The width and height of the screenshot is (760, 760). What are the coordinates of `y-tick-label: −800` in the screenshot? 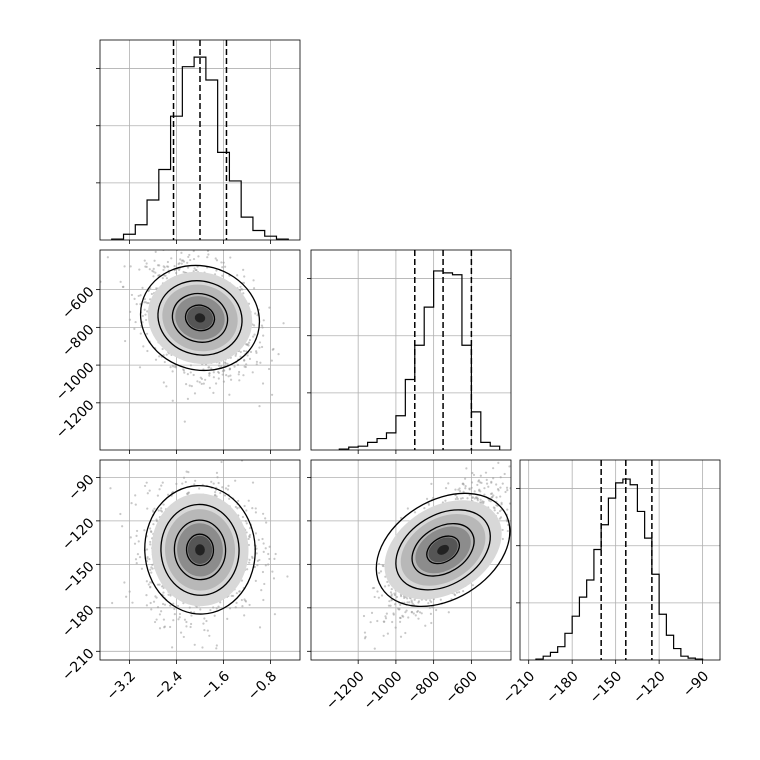 It's located at (78, 341).